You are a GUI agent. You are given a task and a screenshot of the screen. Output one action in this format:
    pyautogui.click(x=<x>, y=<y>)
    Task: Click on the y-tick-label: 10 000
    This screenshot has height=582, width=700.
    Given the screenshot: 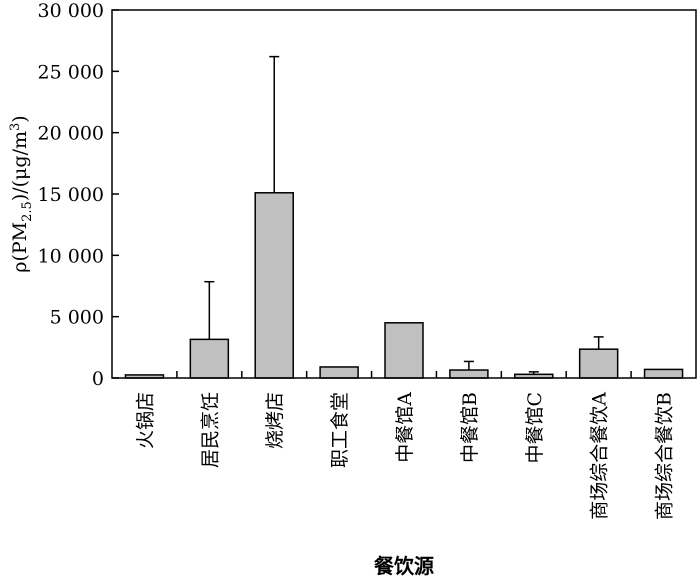 What is the action you would take?
    pyautogui.click(x=71, y=256)
    